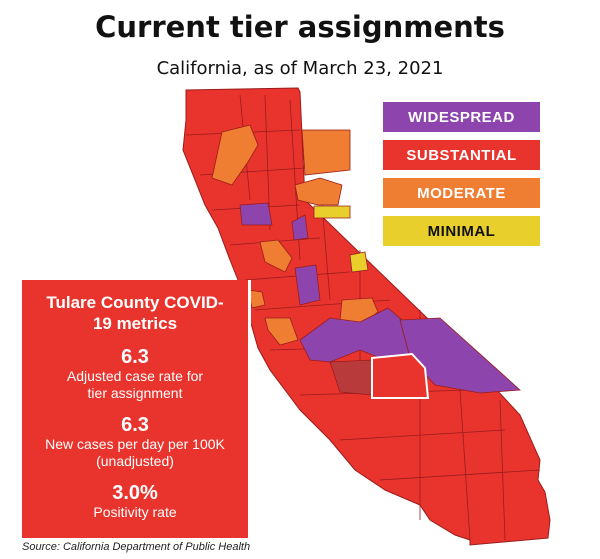 This screenshot has height=559, width=600. Describe the element at coordinates (135, 452) in the screenshot. I see `metric-label: New cases per day per 100K (unadjusted)` at that location.